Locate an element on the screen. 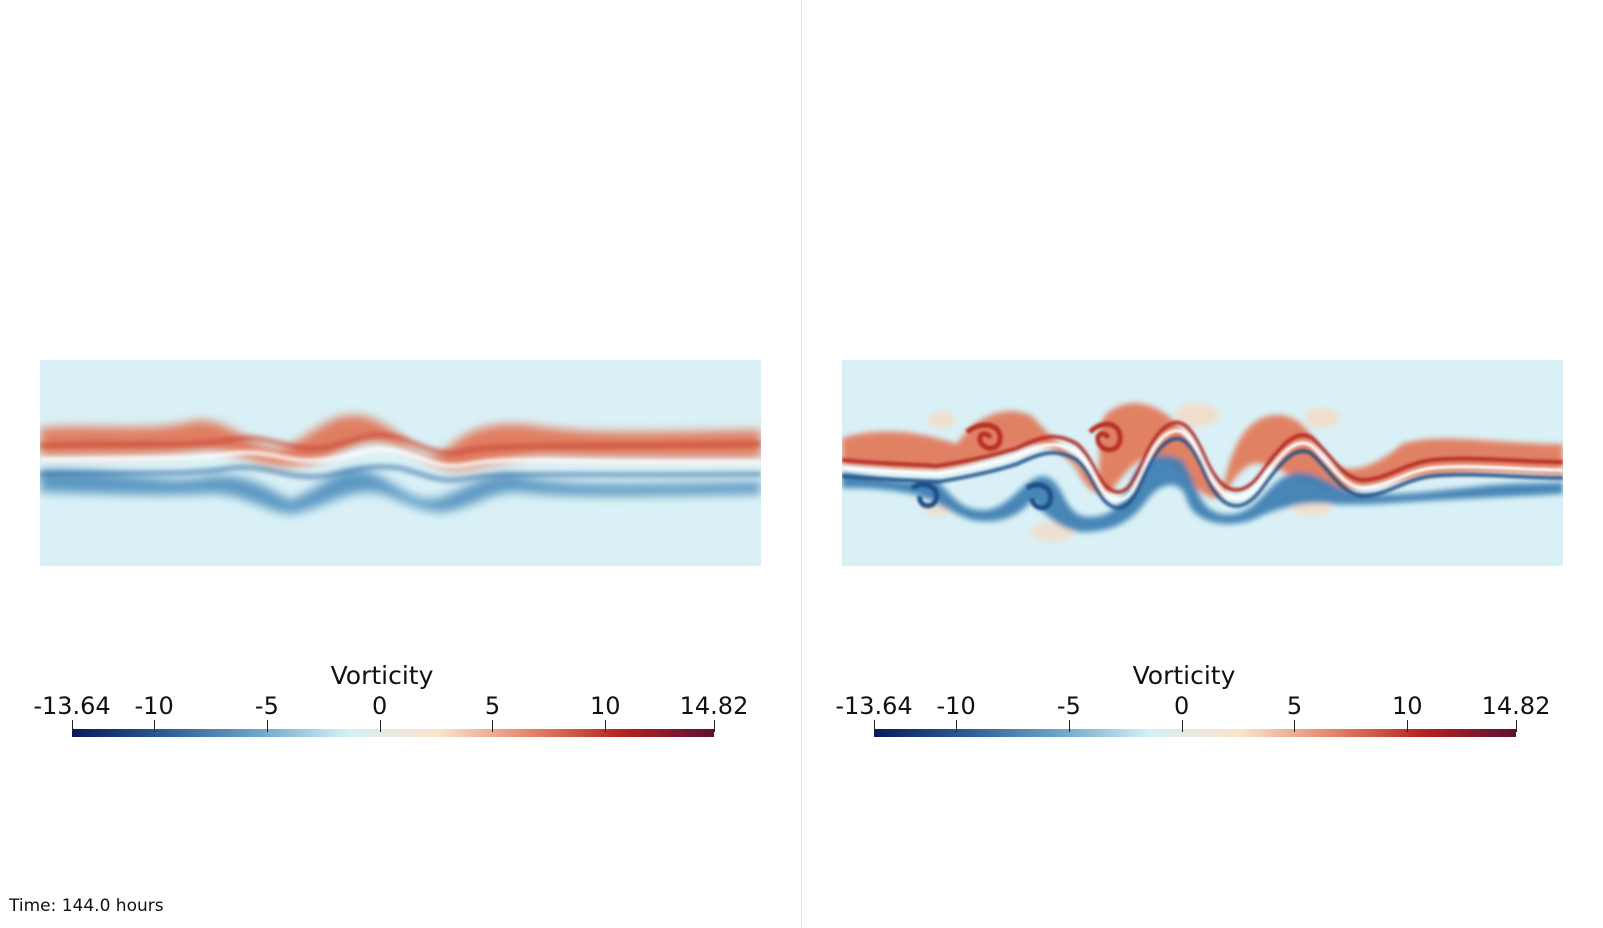  colorbar-left: Vorticity -13.64 -10 -5 0 5 10 14.82 is located at coordinates (390, 701).